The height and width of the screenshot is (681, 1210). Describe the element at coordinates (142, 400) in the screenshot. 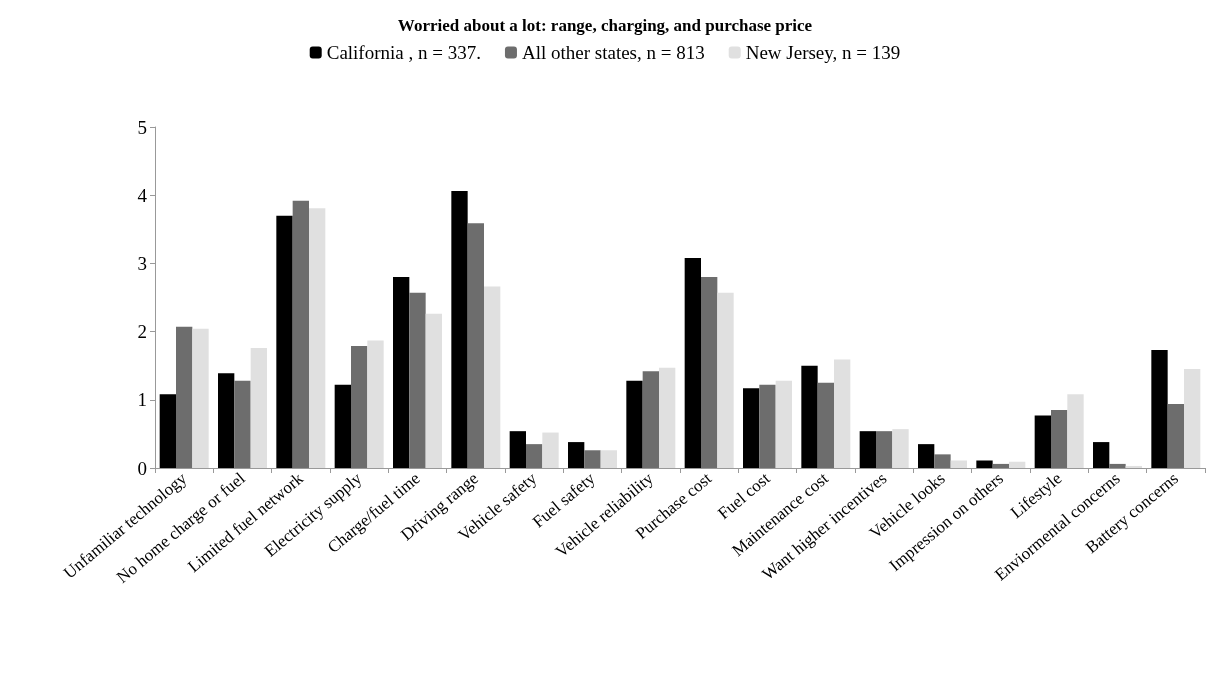

I see `y-tick-label: 1` at that location.